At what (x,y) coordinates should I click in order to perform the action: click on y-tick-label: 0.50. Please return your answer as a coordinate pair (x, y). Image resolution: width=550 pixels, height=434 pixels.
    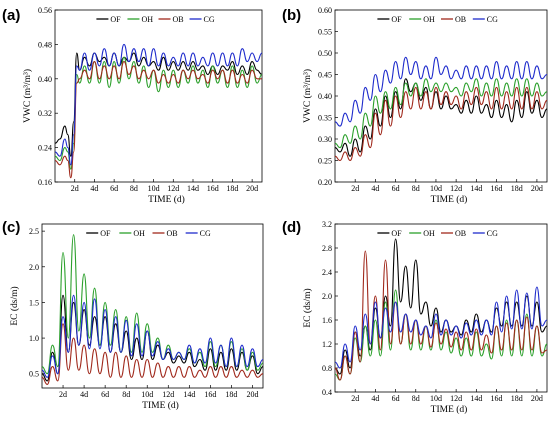
    Looking at the image, I should click on (325, 53).